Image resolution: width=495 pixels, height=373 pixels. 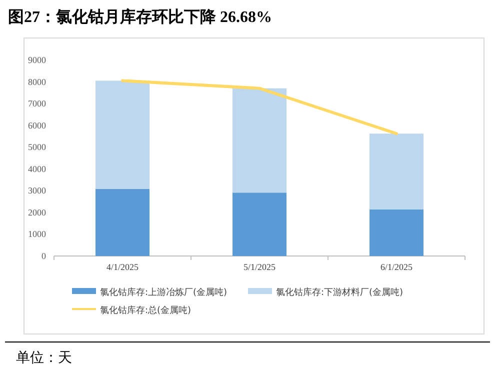 What do you see at coordinates (37, 234) in the screenshot?
I see `y-tick-label: 1000` at bounding box center [37, 234].